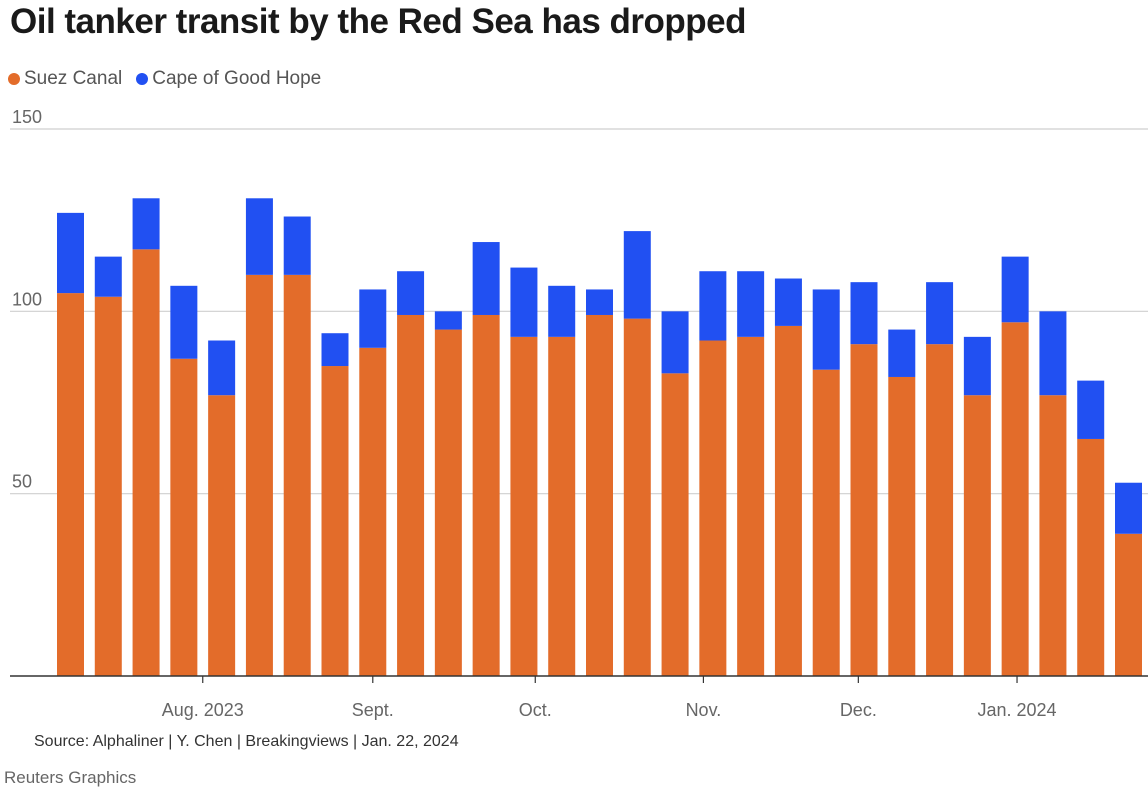 Image resolution: width=1148 pixels, height=795 pixels. Describe the element at coordinates (1016, 710) in the screenshot. I see `x-tick-label: Jan. 2024` at that location.